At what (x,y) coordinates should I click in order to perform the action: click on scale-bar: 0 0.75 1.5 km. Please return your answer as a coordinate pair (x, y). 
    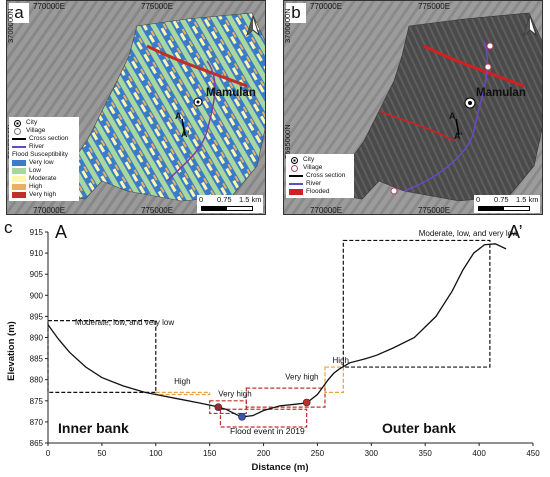
    Looking at the image, I should click on (507, 204).